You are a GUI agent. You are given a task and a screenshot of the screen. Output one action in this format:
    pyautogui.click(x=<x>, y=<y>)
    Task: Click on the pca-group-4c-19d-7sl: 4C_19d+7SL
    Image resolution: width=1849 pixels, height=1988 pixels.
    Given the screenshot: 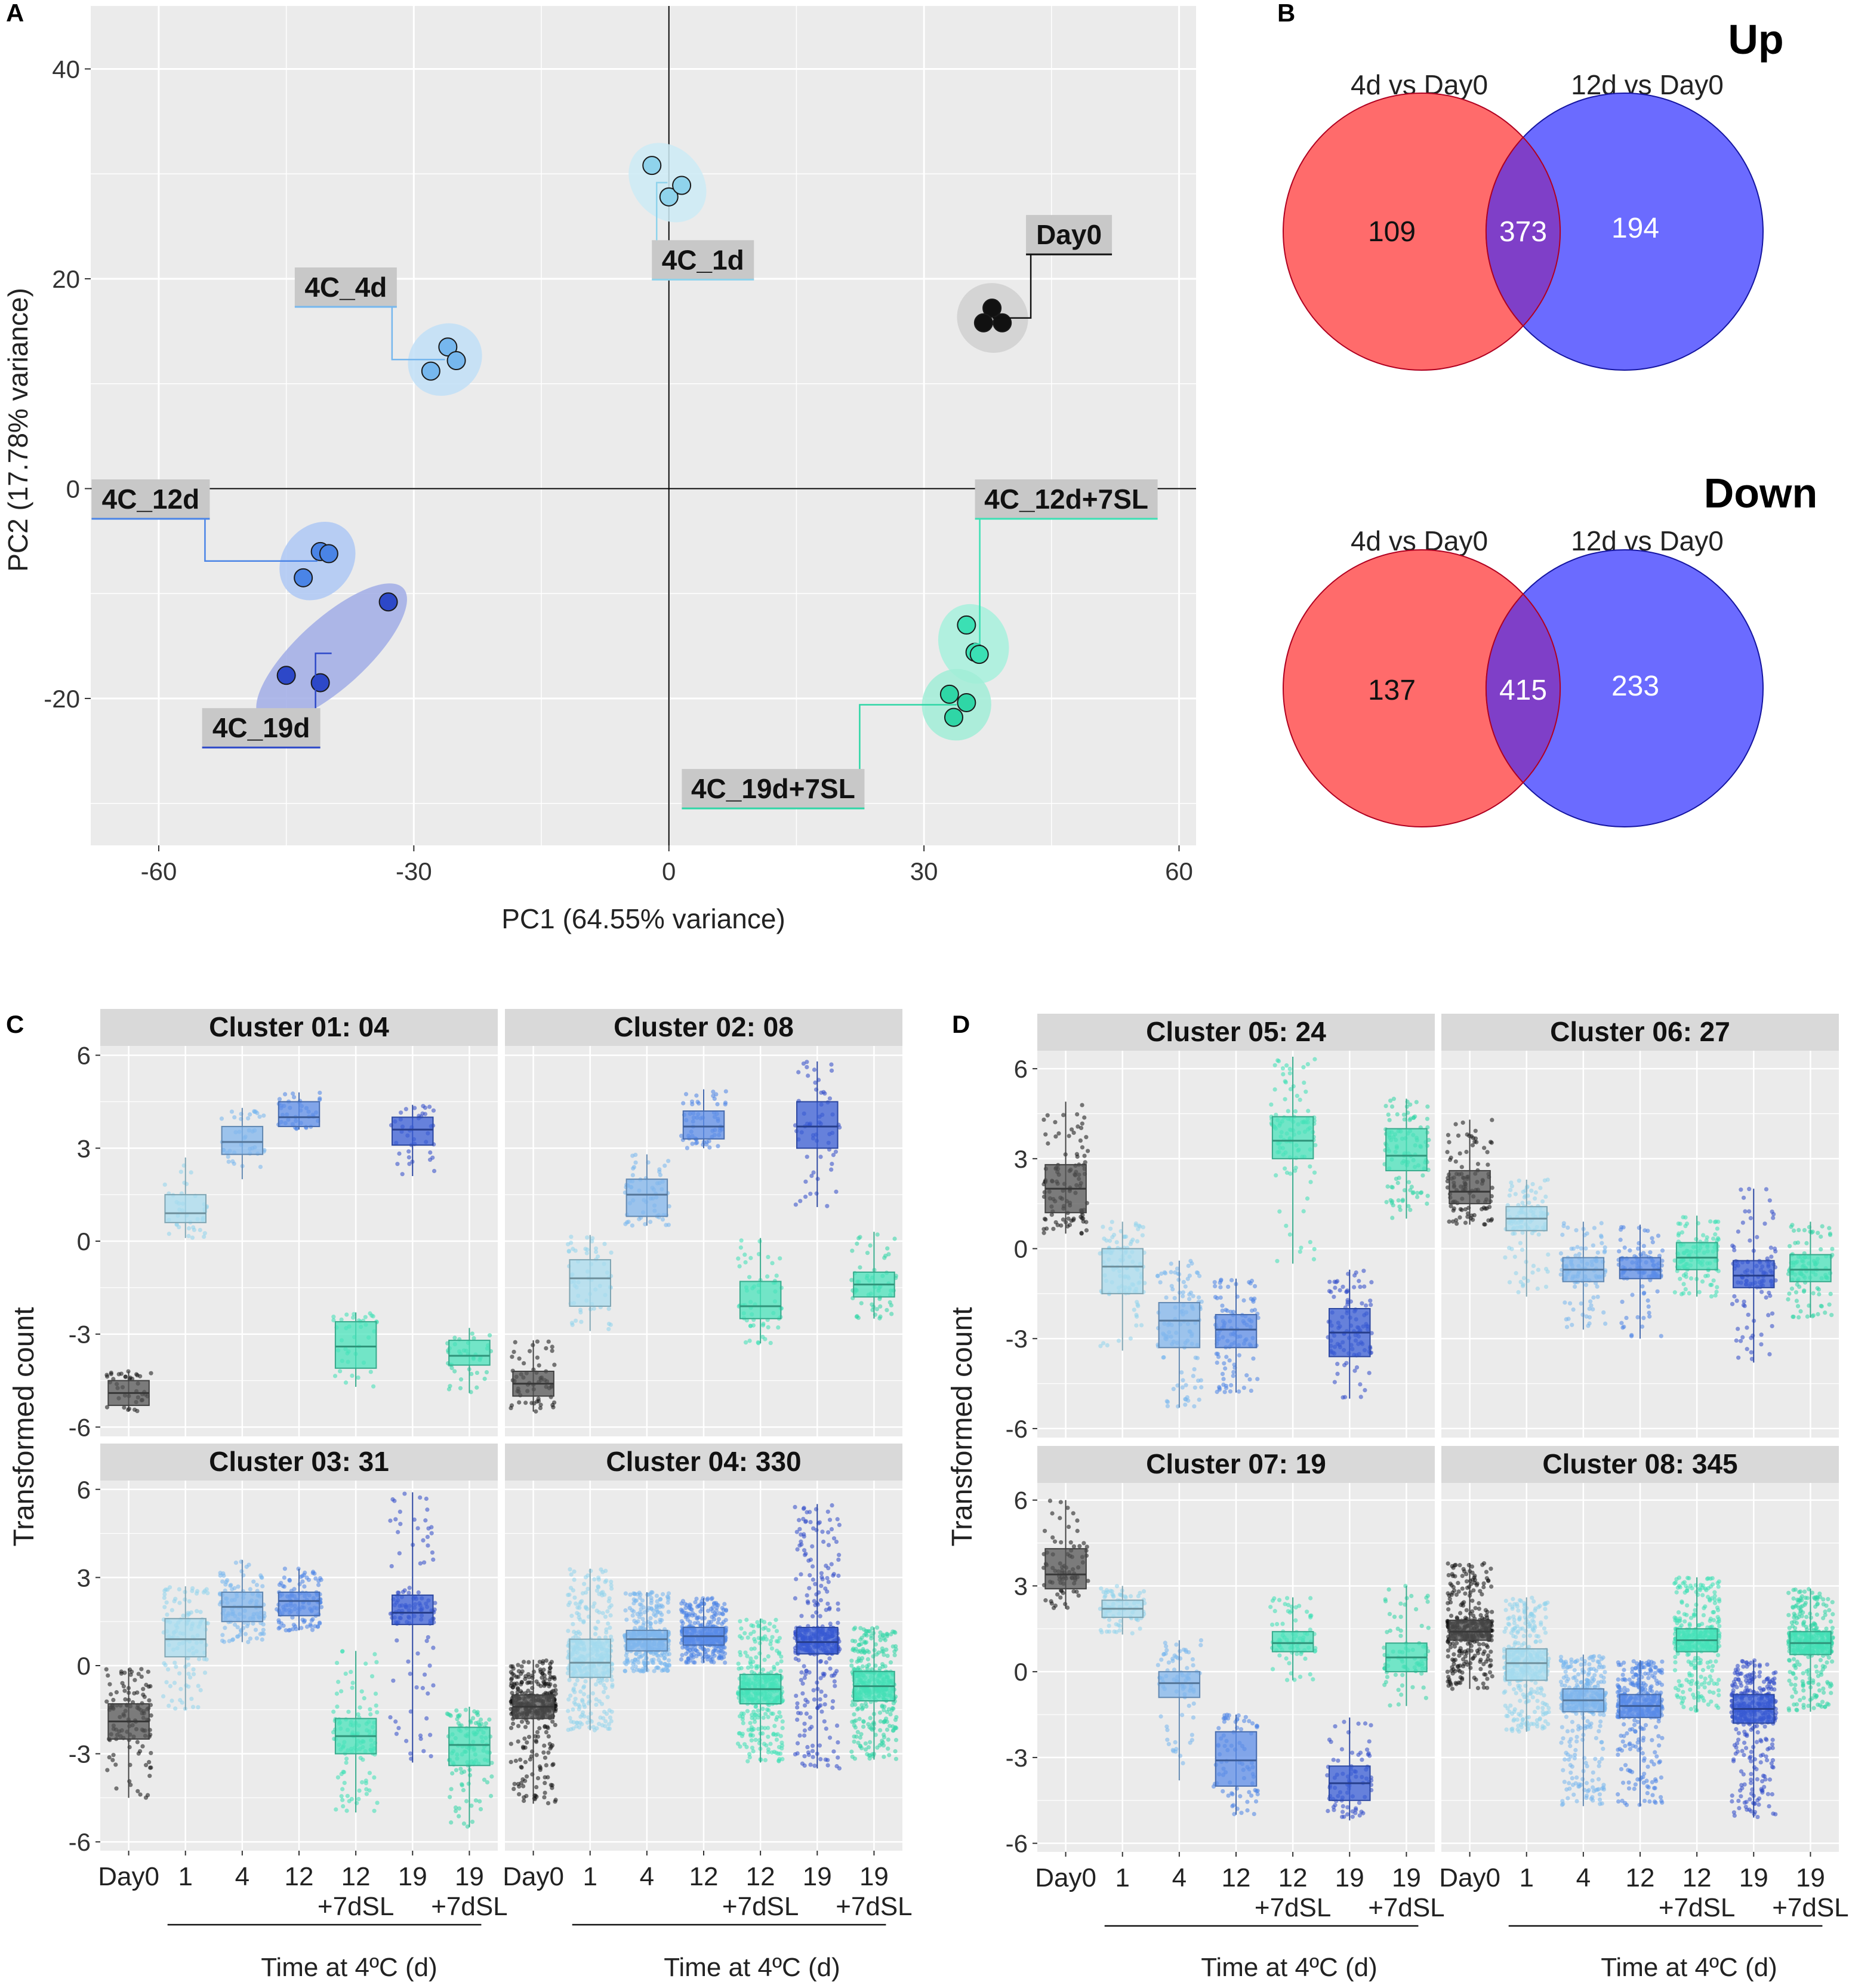 What is the action you would take?
    pyautogui.click(x=836, y=739)
    